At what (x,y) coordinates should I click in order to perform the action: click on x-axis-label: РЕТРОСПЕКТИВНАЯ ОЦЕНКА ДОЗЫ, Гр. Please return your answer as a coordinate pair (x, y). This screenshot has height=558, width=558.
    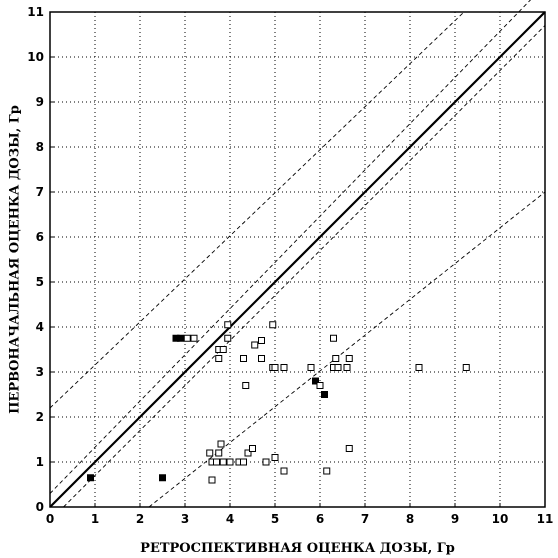
    Looking at the image, I should click on (297, 548).